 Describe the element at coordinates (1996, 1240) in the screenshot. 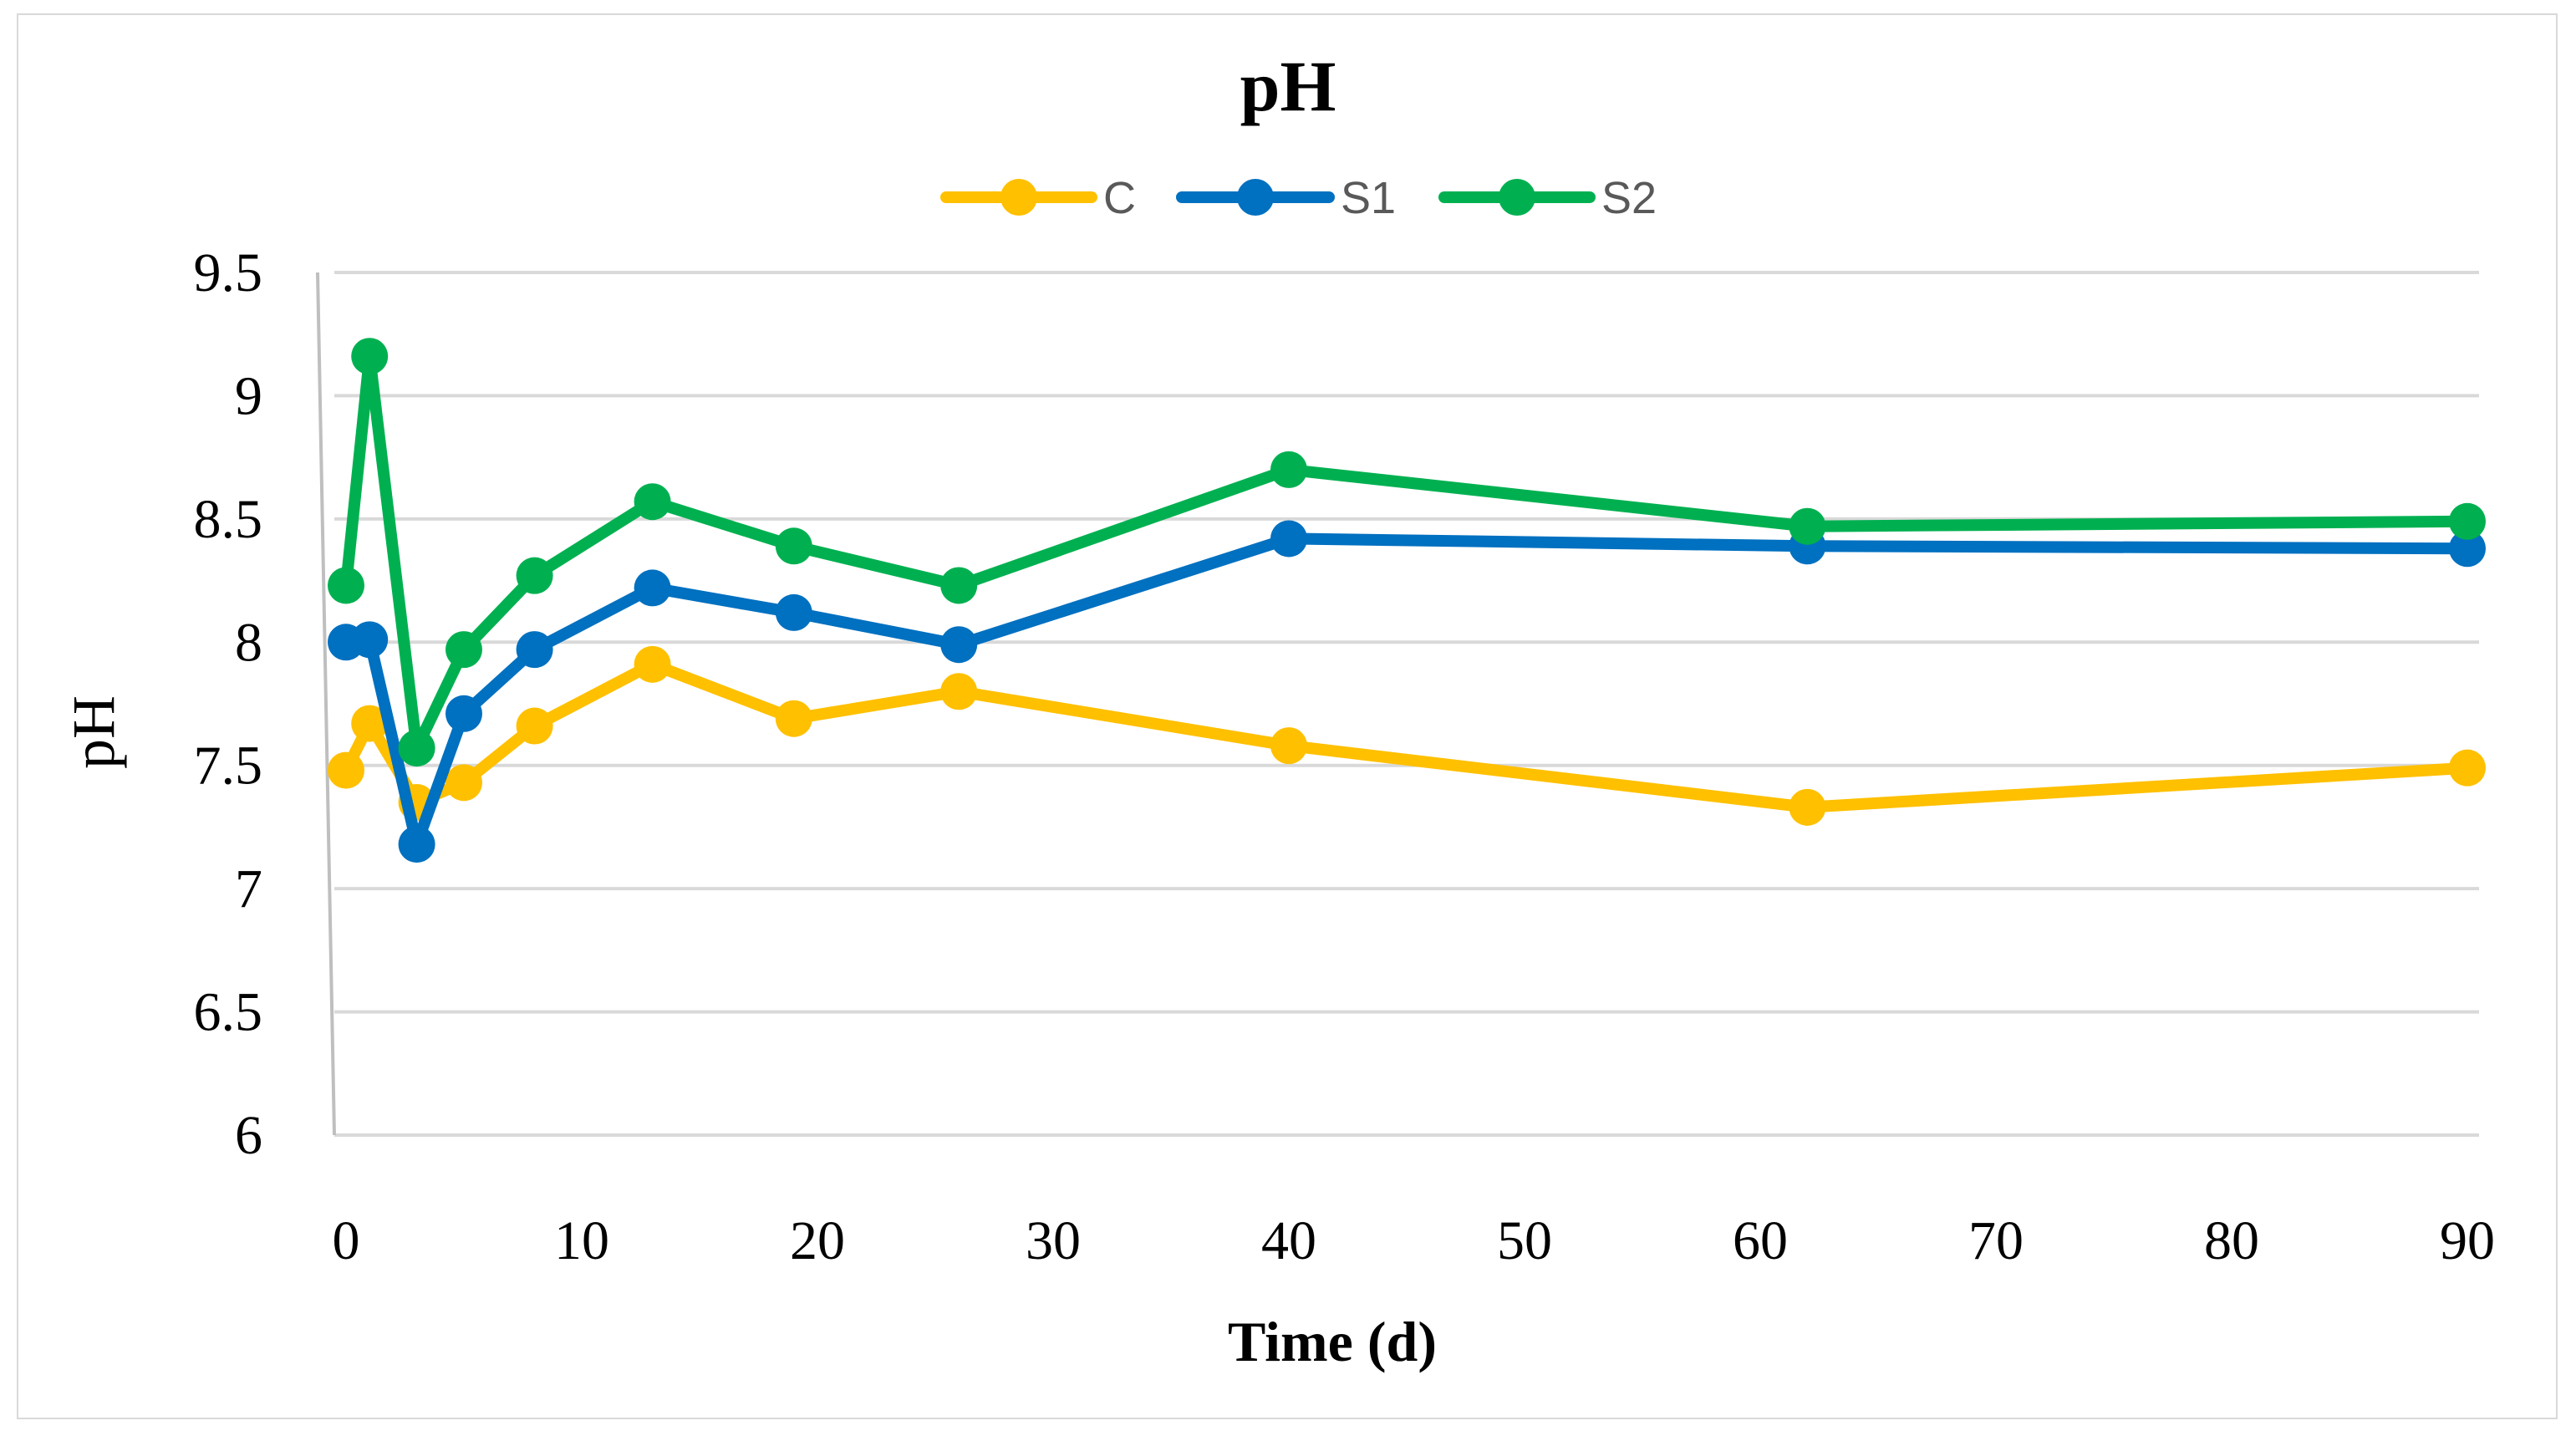

I see `x-tick-label: 70` at that location.